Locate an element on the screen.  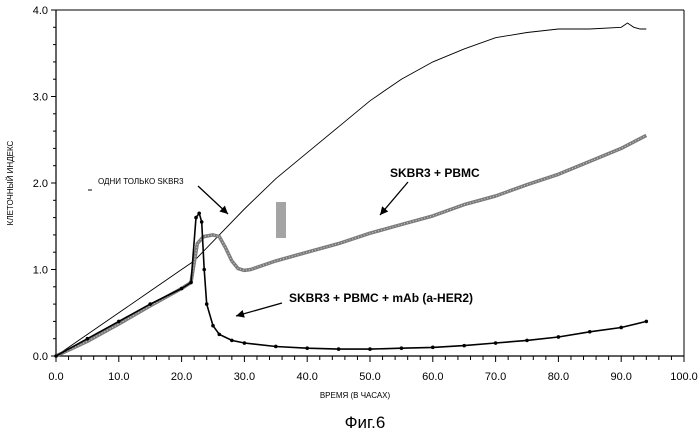
annotation-skbr3-pbmc: SKBR3 + PBMC is located at coordinates (435, 173).